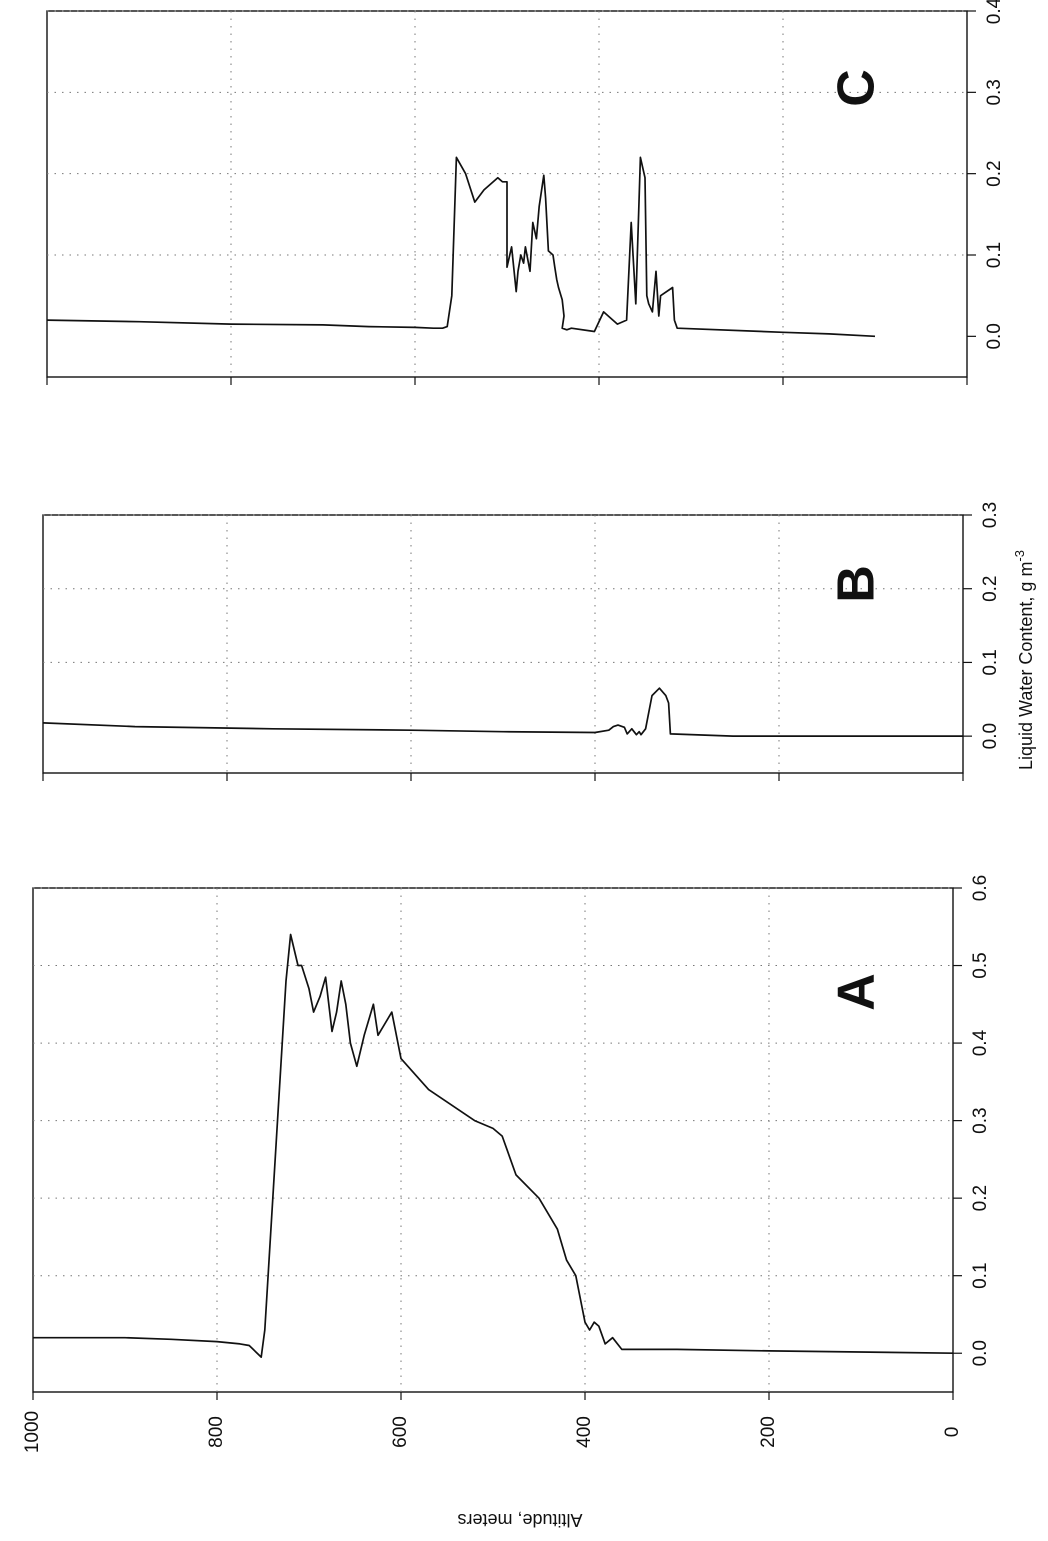 The height and width of the screenshot is (1541, 1048). I want to click on x-axis-label-b: Liquid Water Content, g m-3, so click(1024, 660).